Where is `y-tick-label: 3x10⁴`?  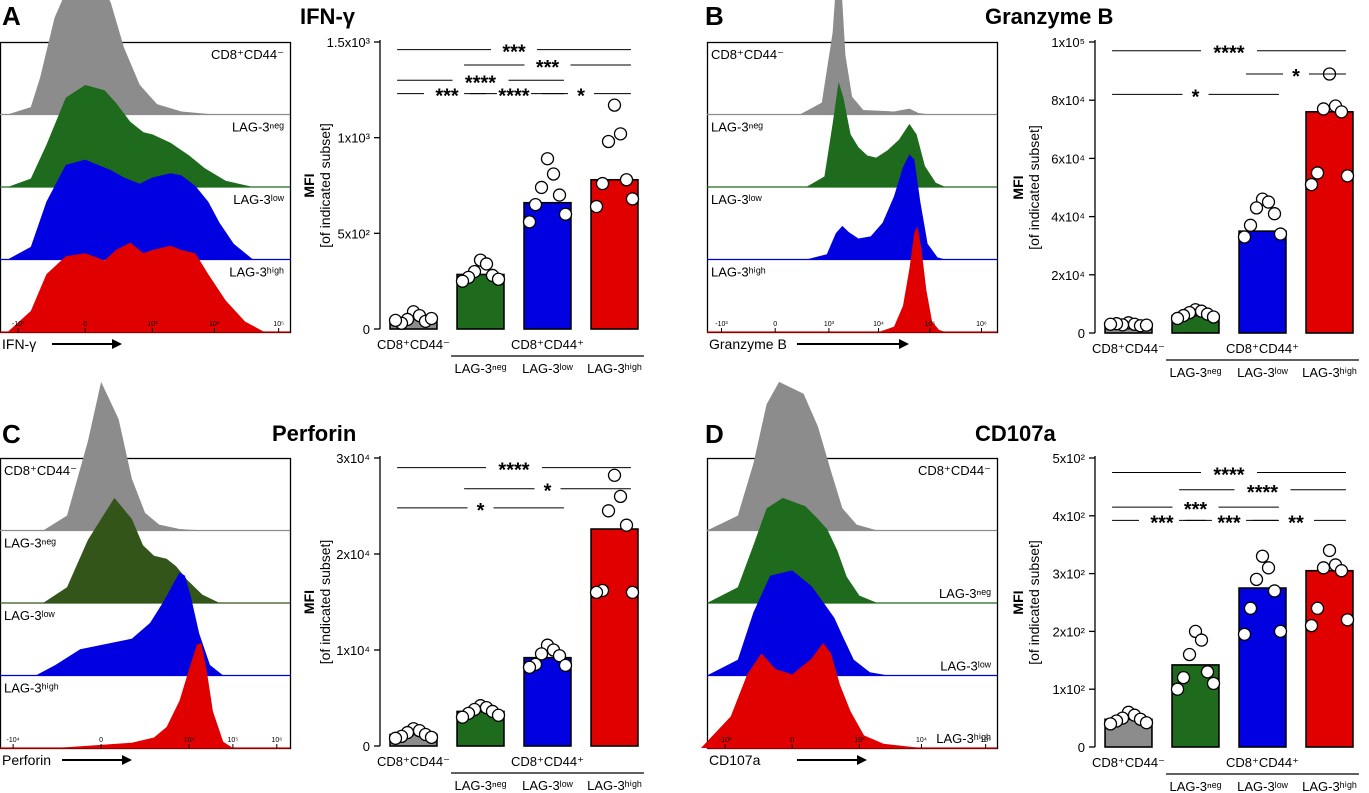 y-tick-label: 3x10⁴ is located at coordinates (353, 458).